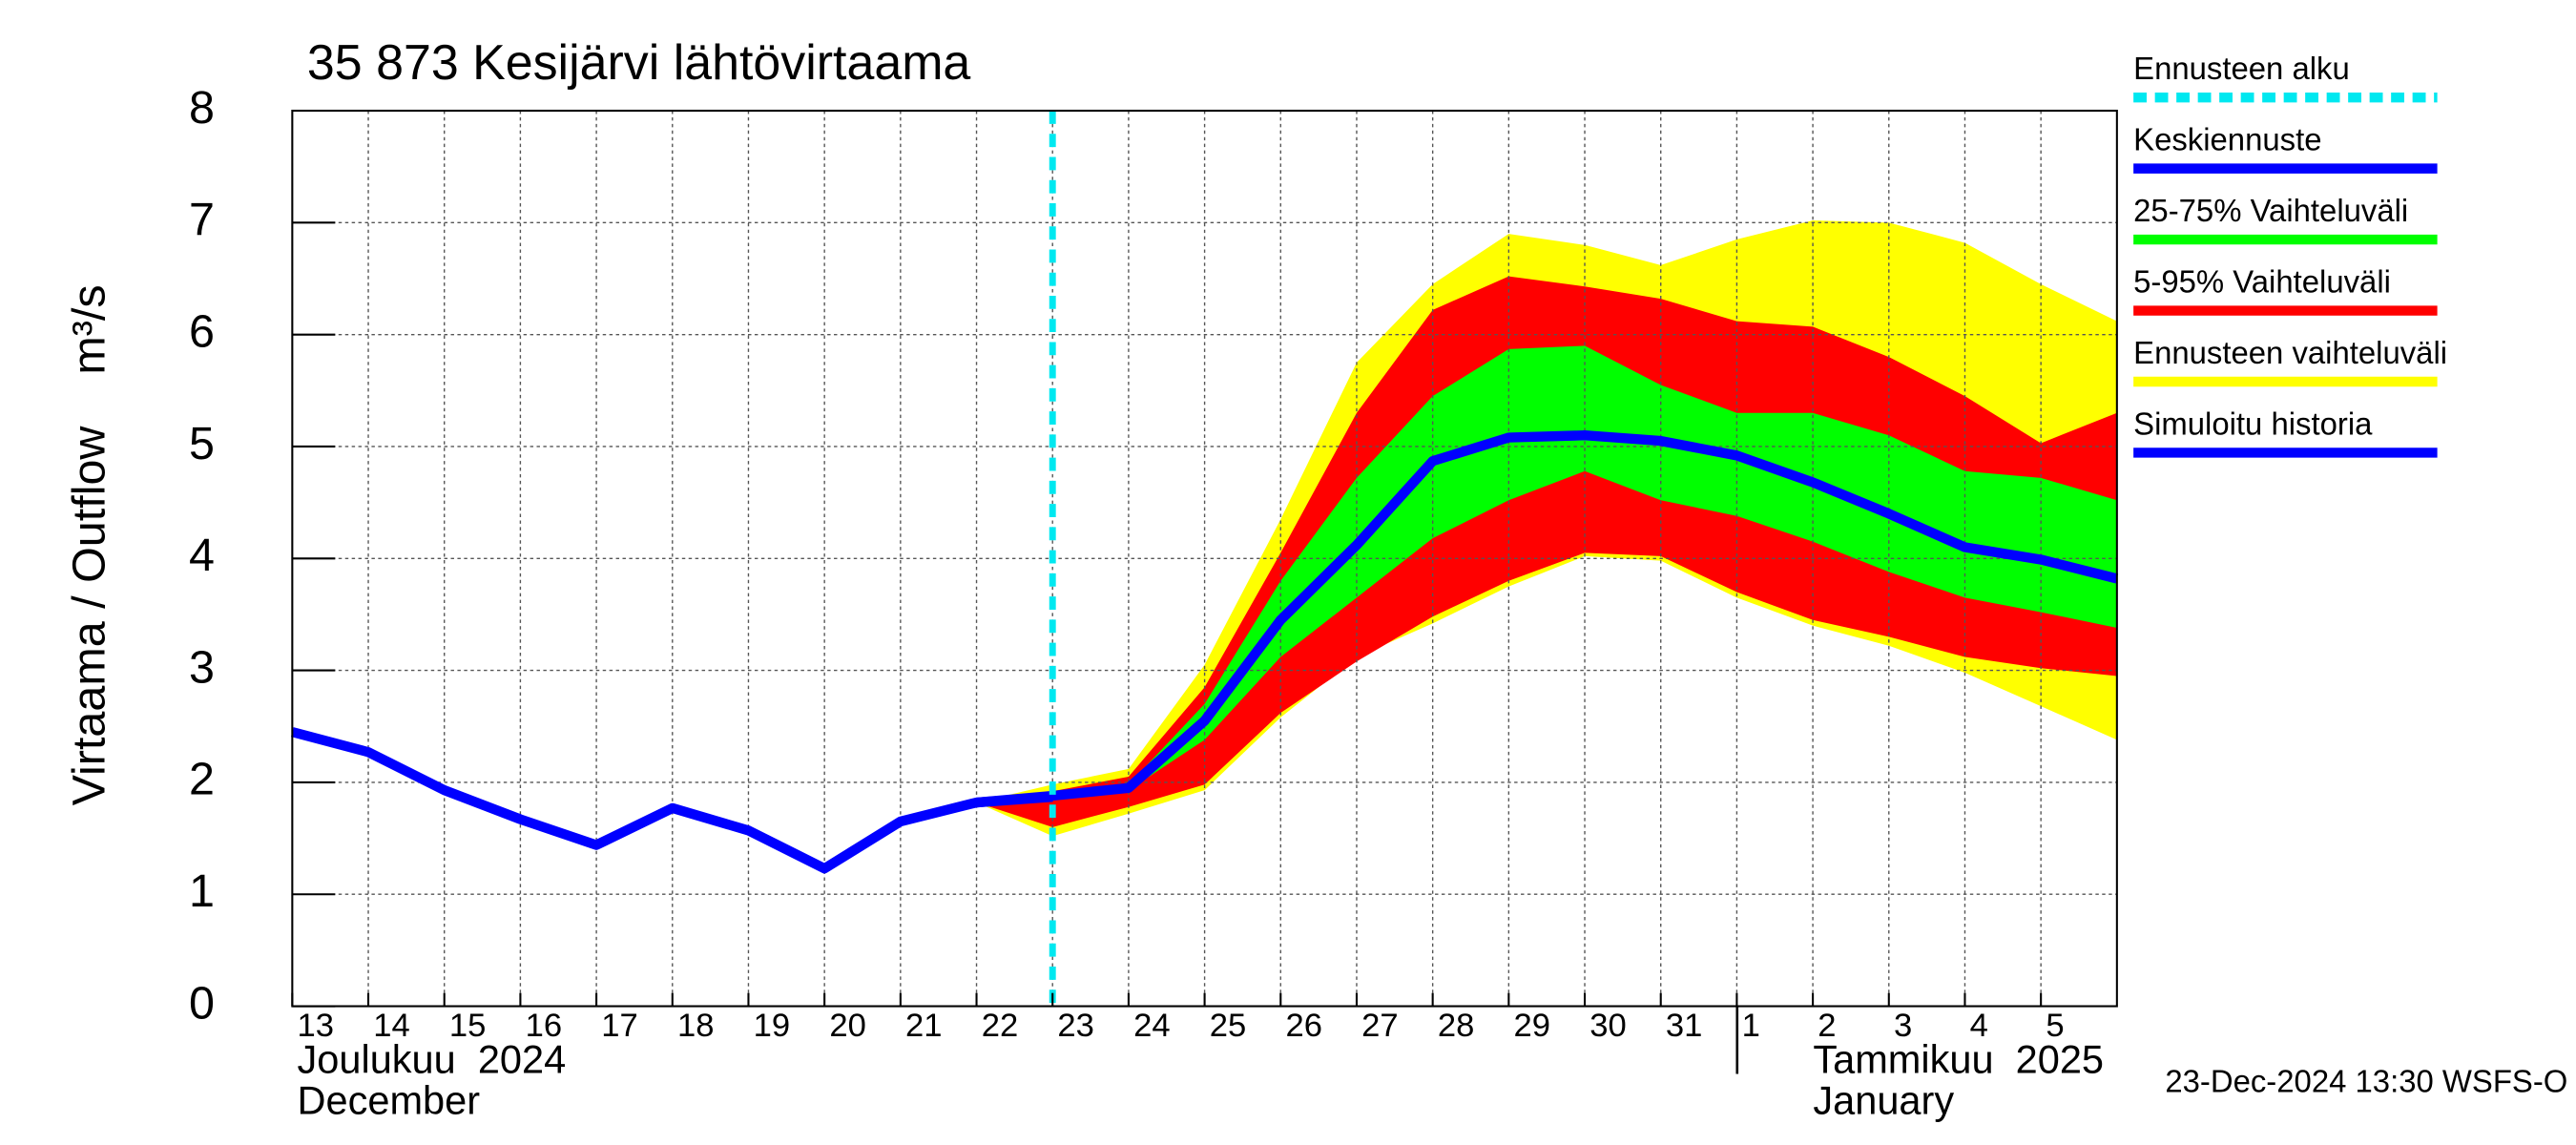 The width and height of the screenshot is (2576, 1145). What do you see at coordinates (202, 108) in the screenshot?
I see `y-tick-label: 8` at bounding box center [202, 108].